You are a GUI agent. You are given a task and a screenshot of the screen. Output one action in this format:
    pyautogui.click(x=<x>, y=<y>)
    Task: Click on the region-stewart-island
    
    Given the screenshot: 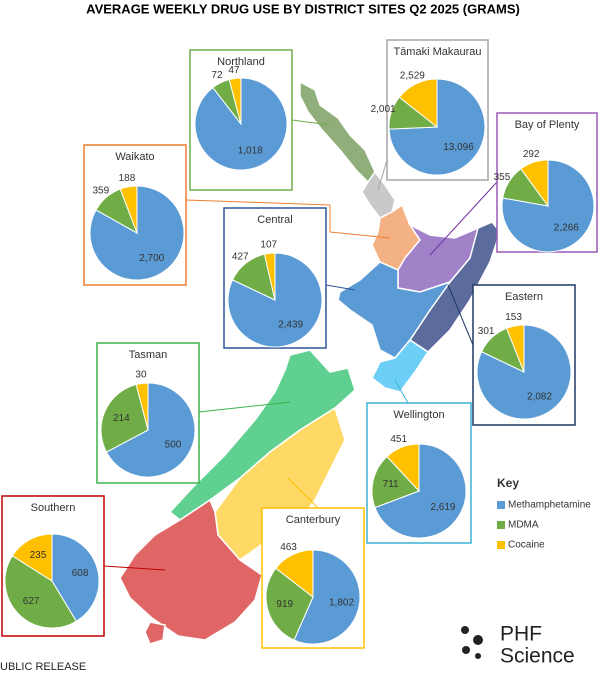 What is the action you would take?
    pyautogui.click(x=155, y=633)
    